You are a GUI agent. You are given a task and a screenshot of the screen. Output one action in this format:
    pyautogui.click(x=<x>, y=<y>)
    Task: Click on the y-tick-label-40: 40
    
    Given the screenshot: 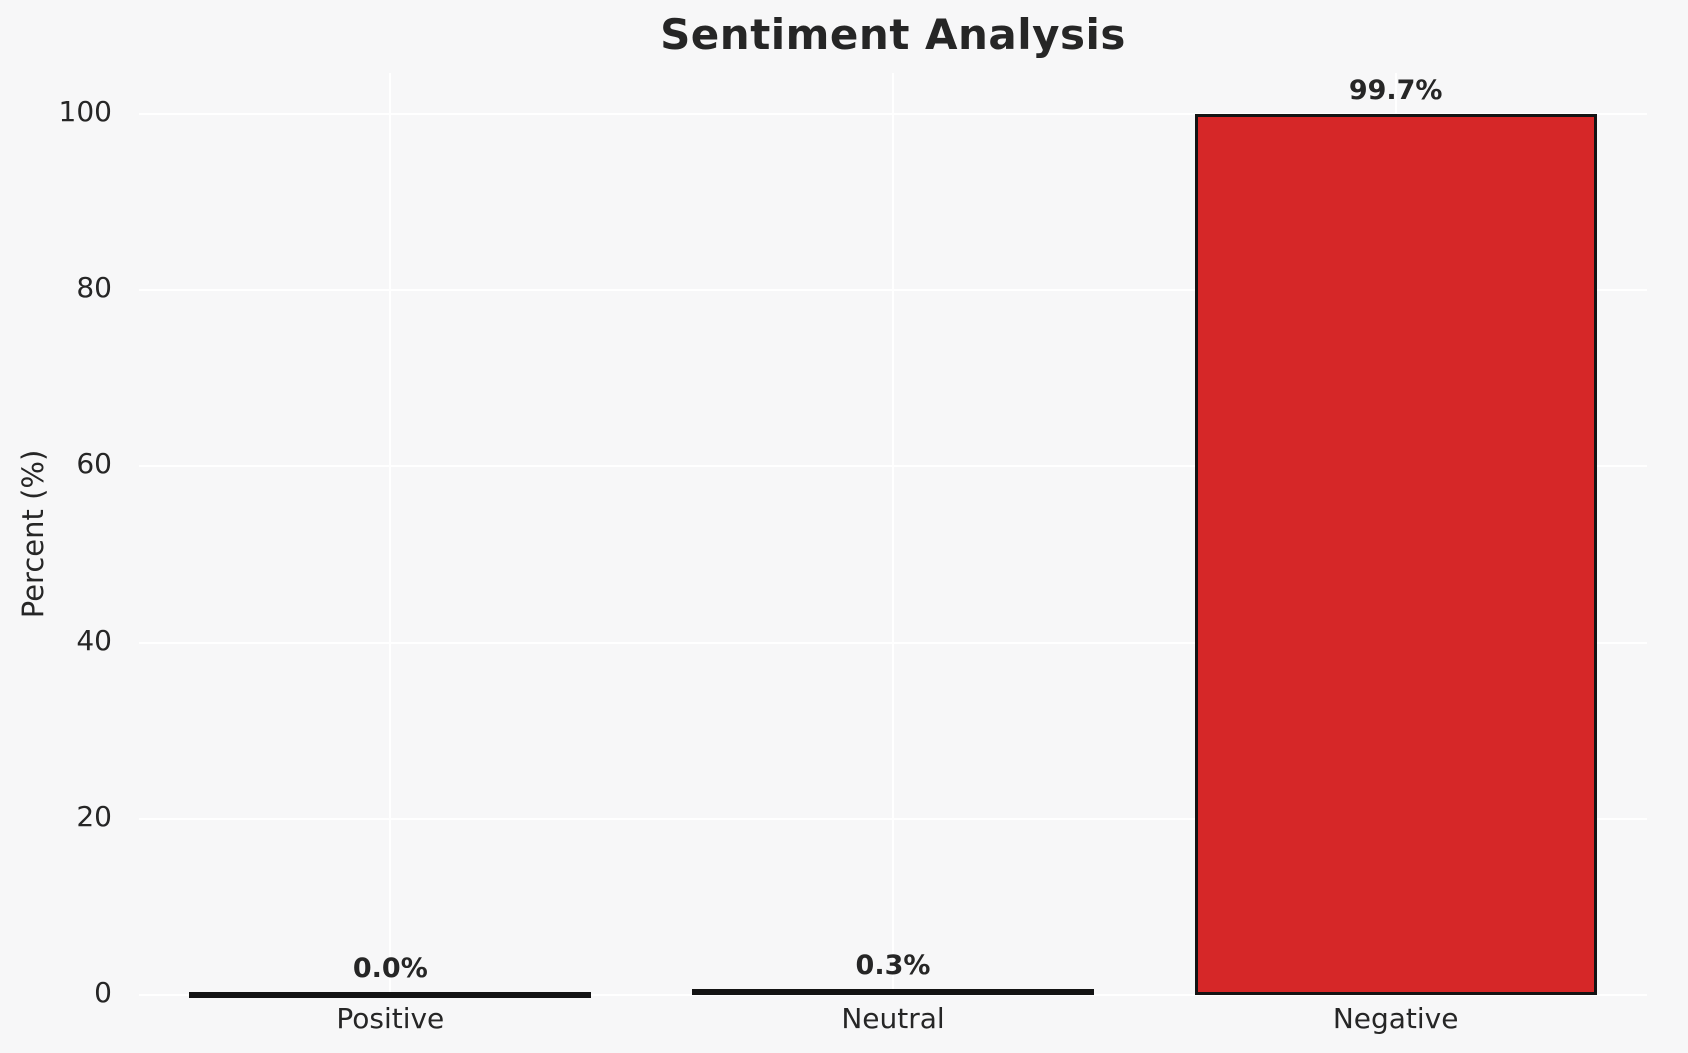 What is the action you would take?
    pyautogui.click(x=94, y=640)
    